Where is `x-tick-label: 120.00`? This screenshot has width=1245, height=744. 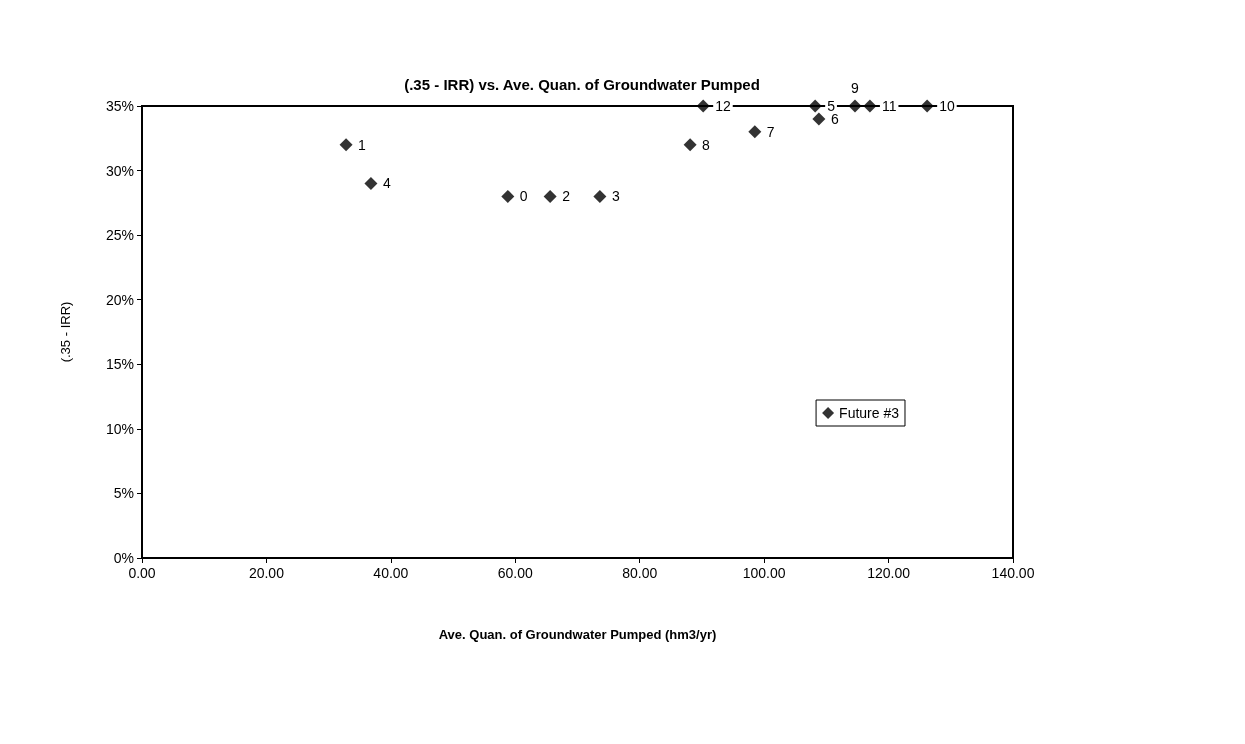 x-tick-label: 120.00 is located at coordinates (889, 573).